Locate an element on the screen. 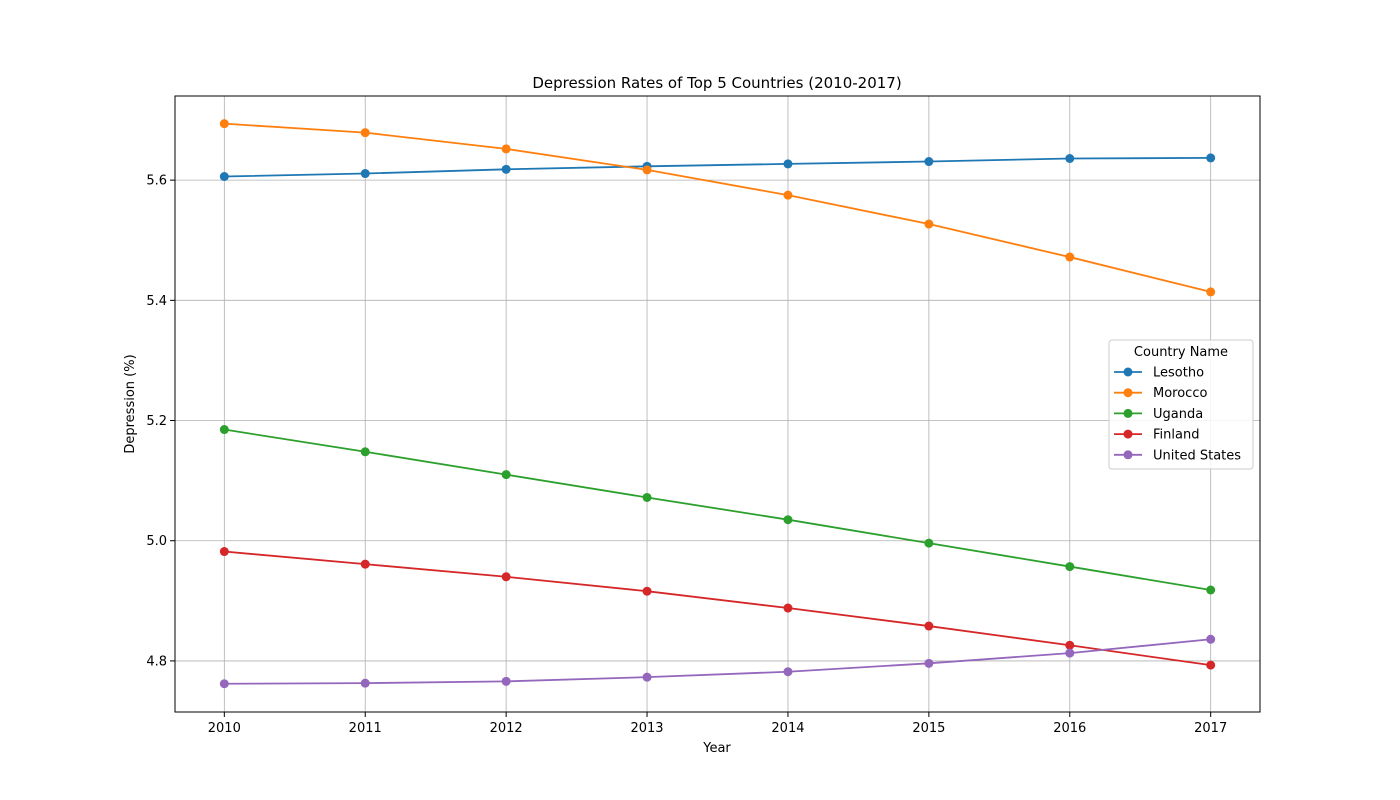 This screenshot has width=1400, height=800. legend-entry: United States is located at coordinates (1177, 455).